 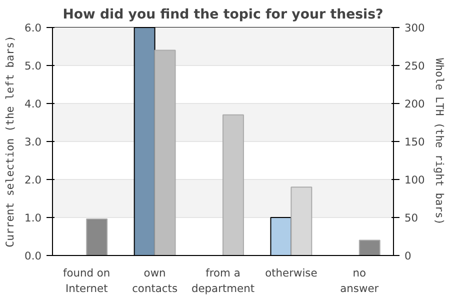 I want to click on y2-axis-title: Whole LTH (the right bars), so click(x=439, y=141).